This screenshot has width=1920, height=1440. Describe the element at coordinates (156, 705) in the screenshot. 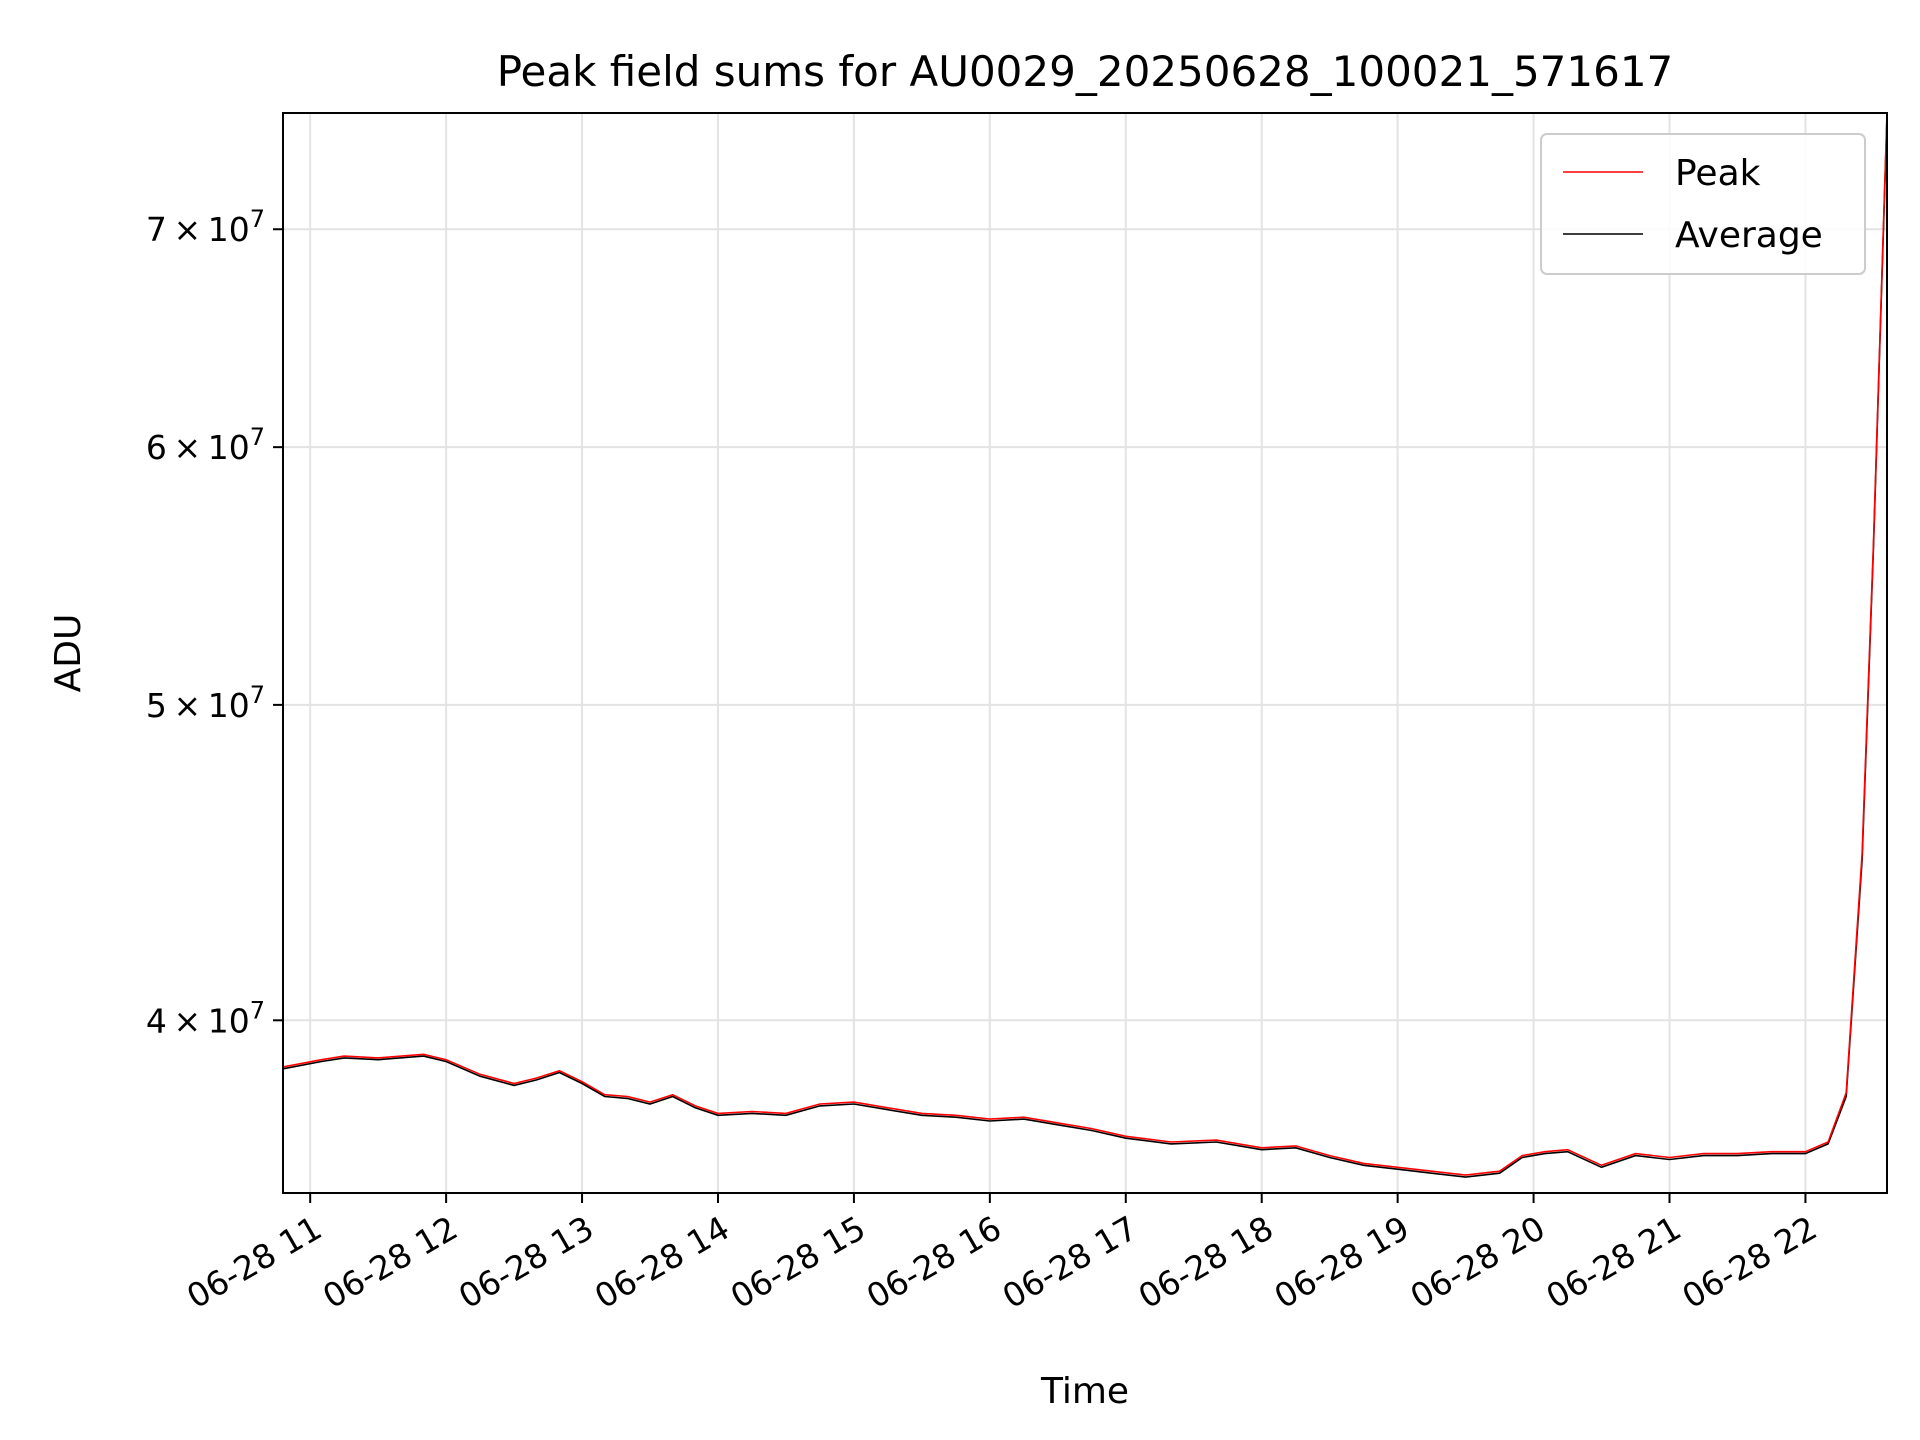

I see `y-tick-mantissa: 5` at that location.